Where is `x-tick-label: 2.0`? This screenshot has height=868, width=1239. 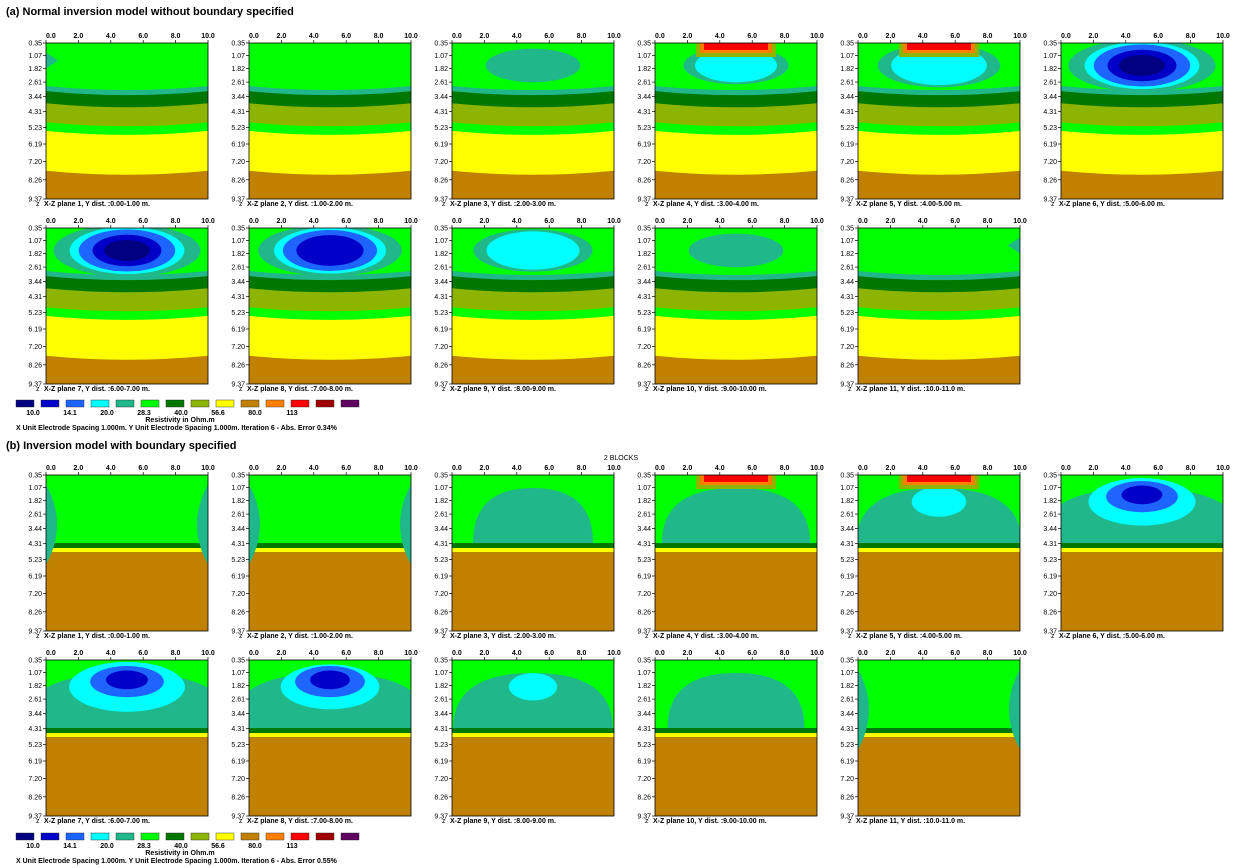
x-tick-label: 2.0 is located at coordinates (688, 221).